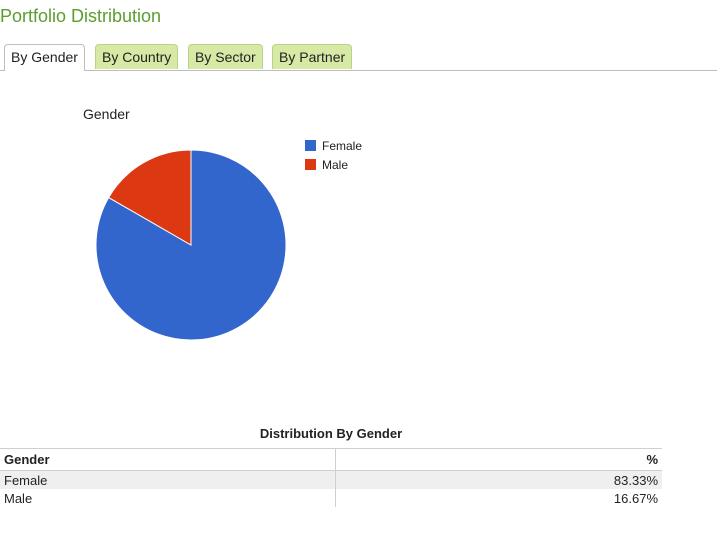  Describe the element at coordinates (81, 16) in the screenshot. I see `page-title: Portfolio Distribution` at that location.